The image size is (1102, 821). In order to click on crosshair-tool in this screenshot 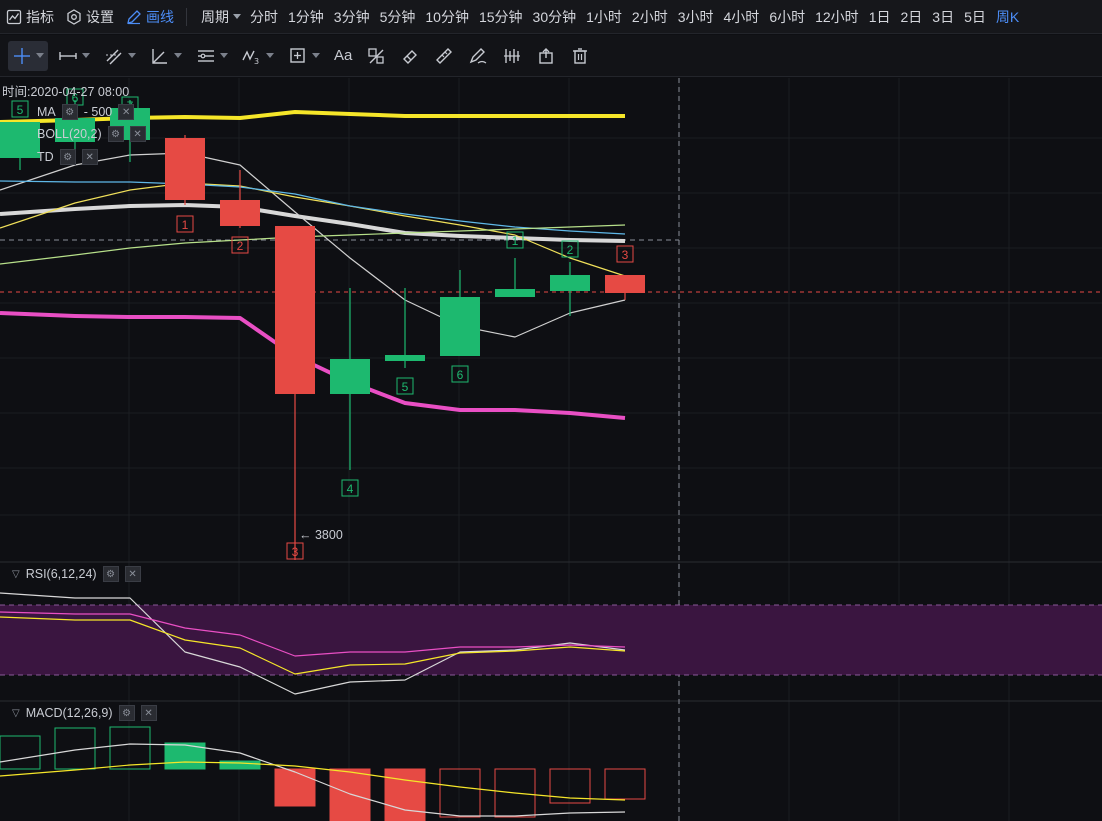, I will do `click(28, 55)`.